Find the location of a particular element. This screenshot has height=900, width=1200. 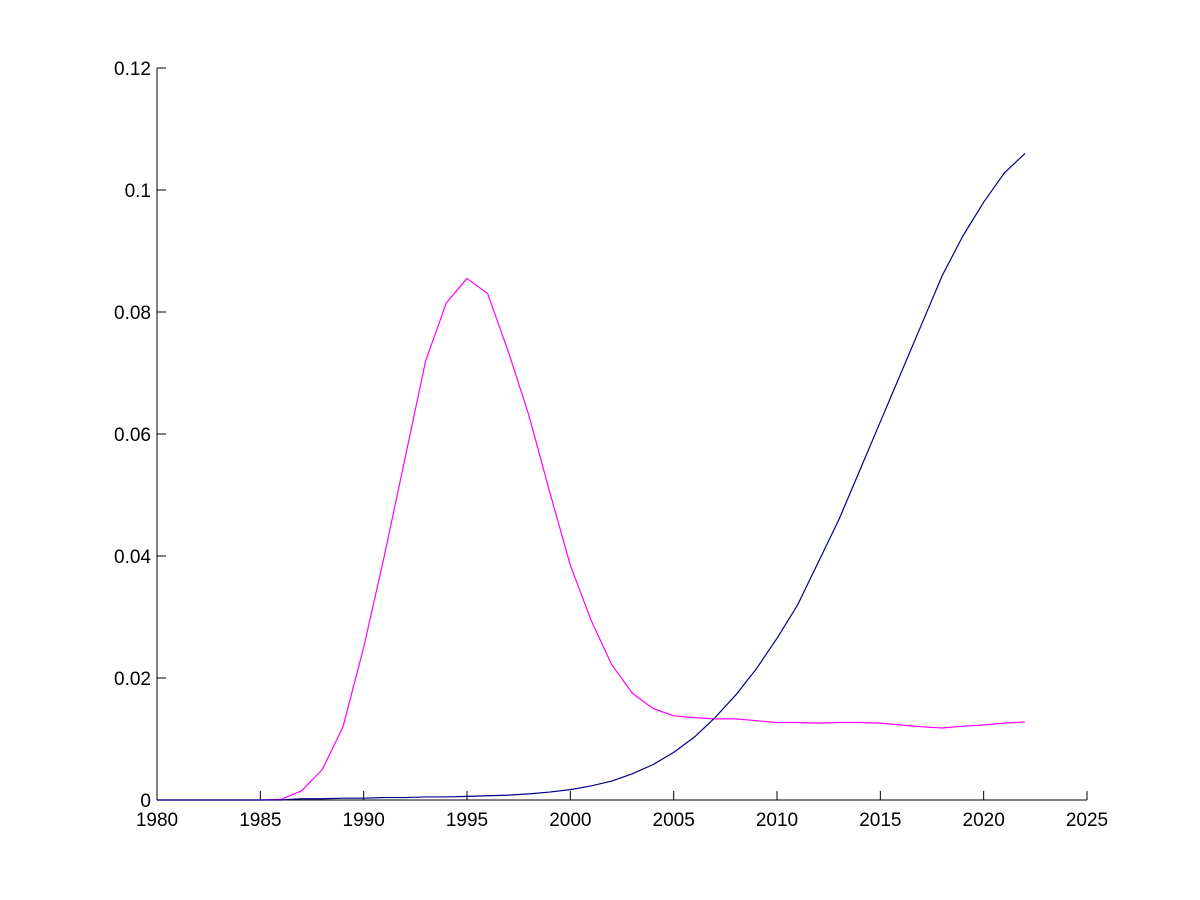

y-tick-label: 0.02 is located at coordinates (132, 679).